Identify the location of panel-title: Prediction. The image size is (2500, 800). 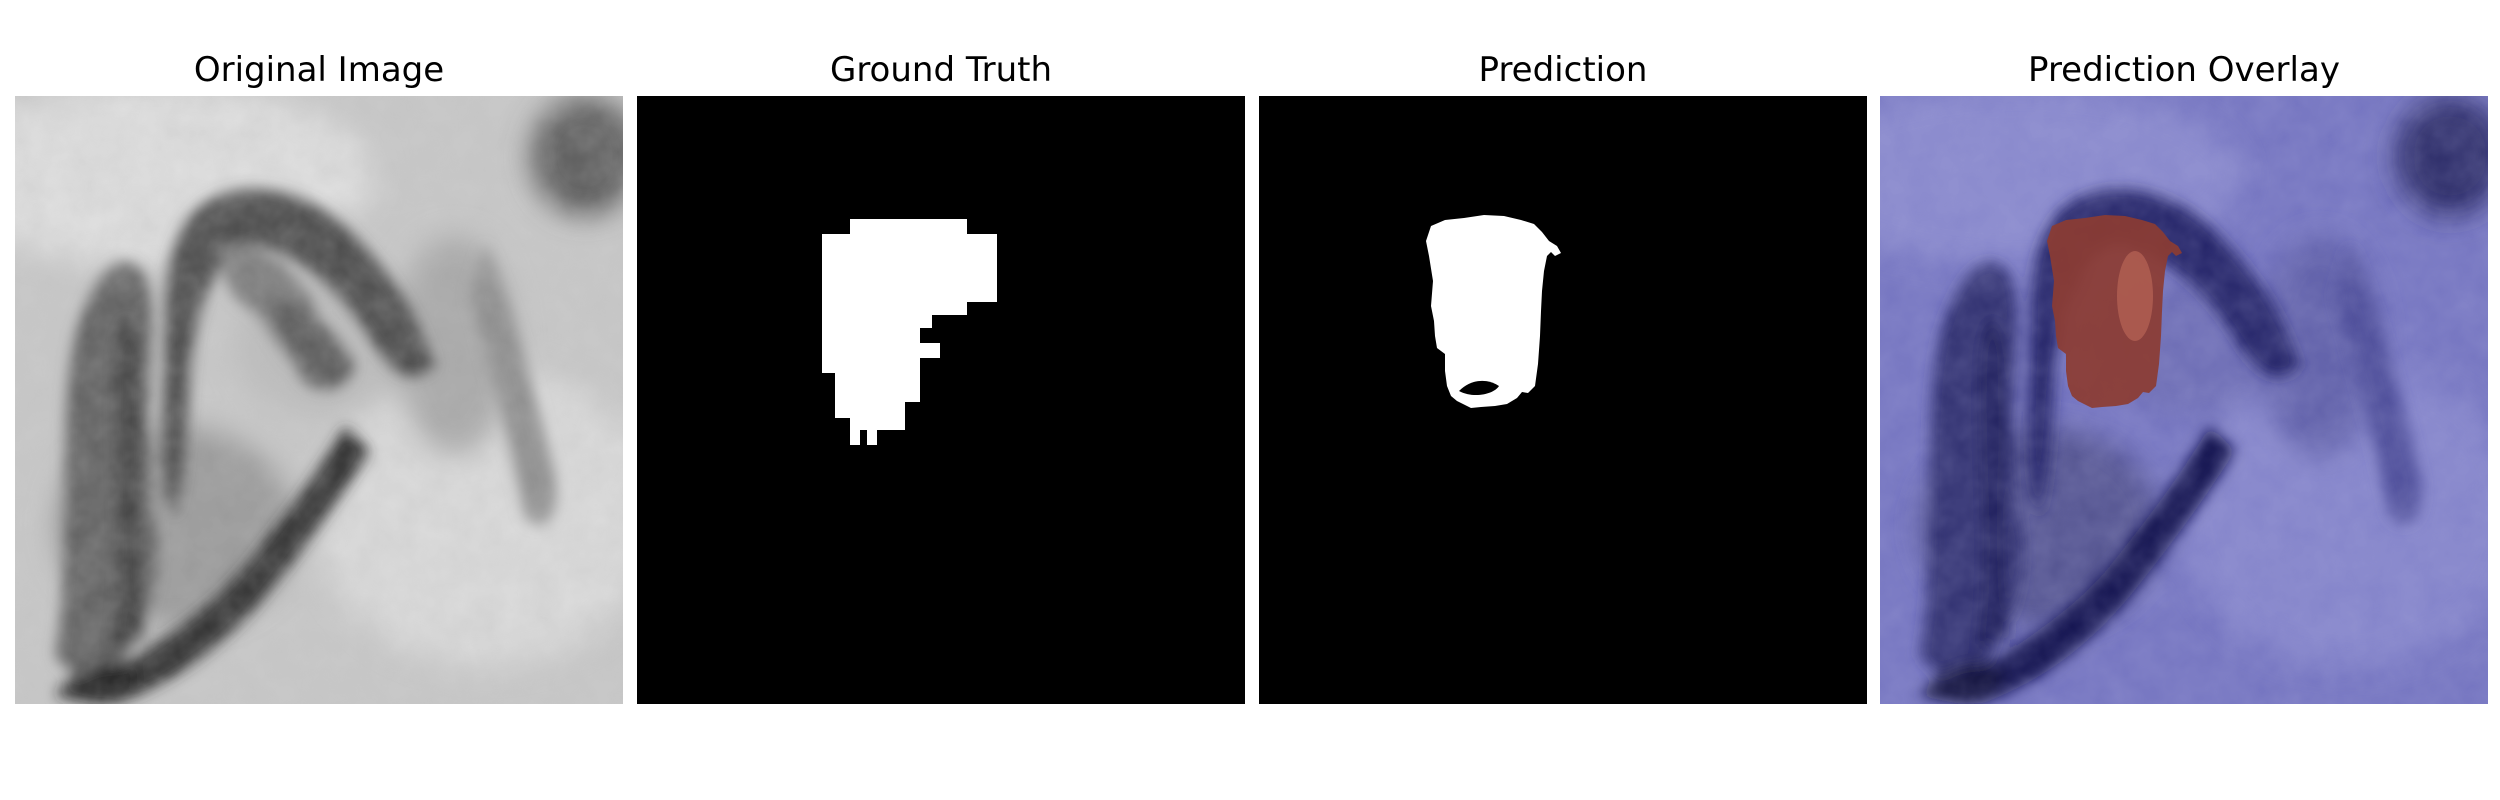
(1563, 70).